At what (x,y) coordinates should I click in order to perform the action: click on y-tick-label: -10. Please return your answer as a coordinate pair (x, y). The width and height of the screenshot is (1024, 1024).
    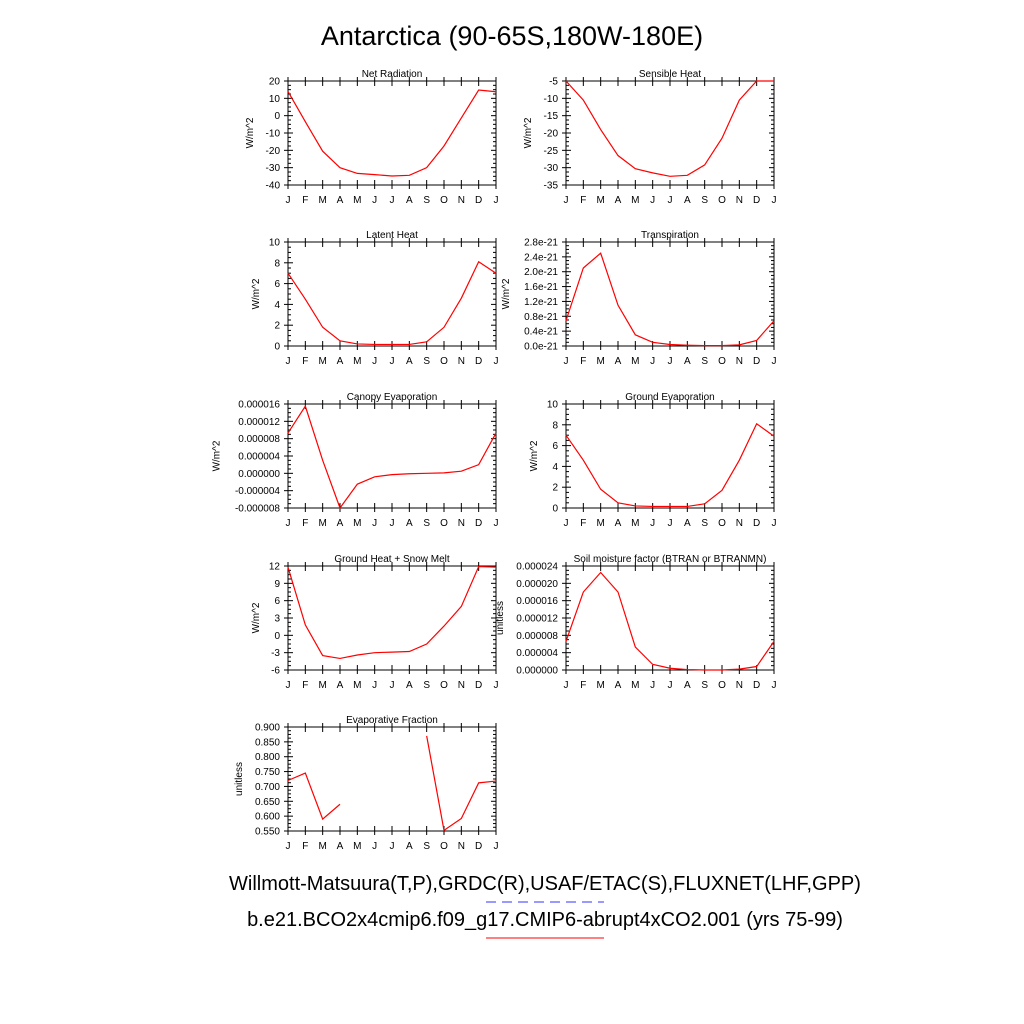
    Looking at the image, I should click on (551, 99).